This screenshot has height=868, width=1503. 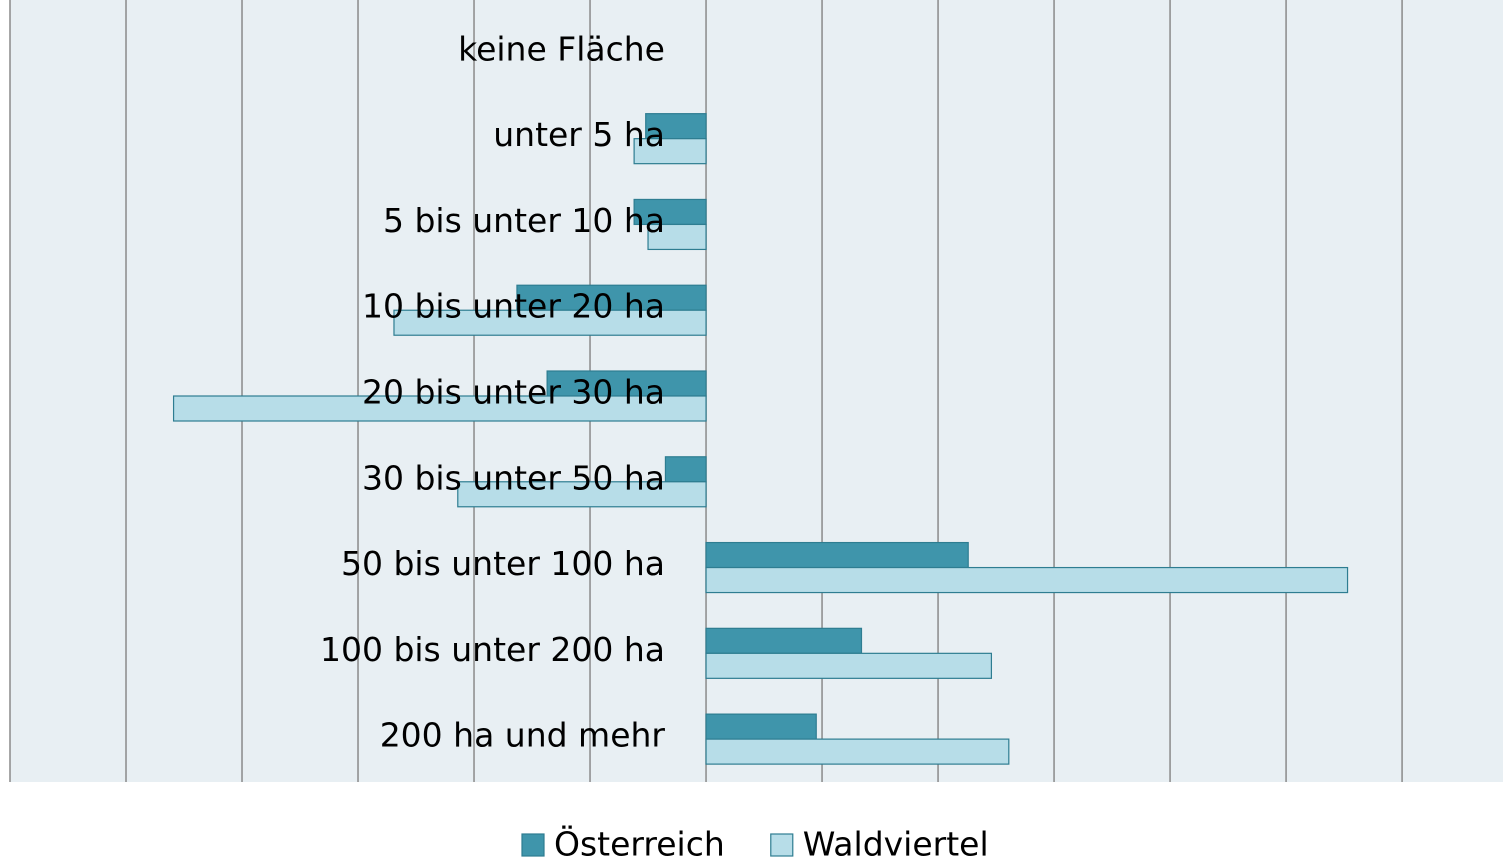 What do you see at coordinates (639, 844) in the screenshot?
I see `legend-label: Österreich` at bounding box center [639, 844].